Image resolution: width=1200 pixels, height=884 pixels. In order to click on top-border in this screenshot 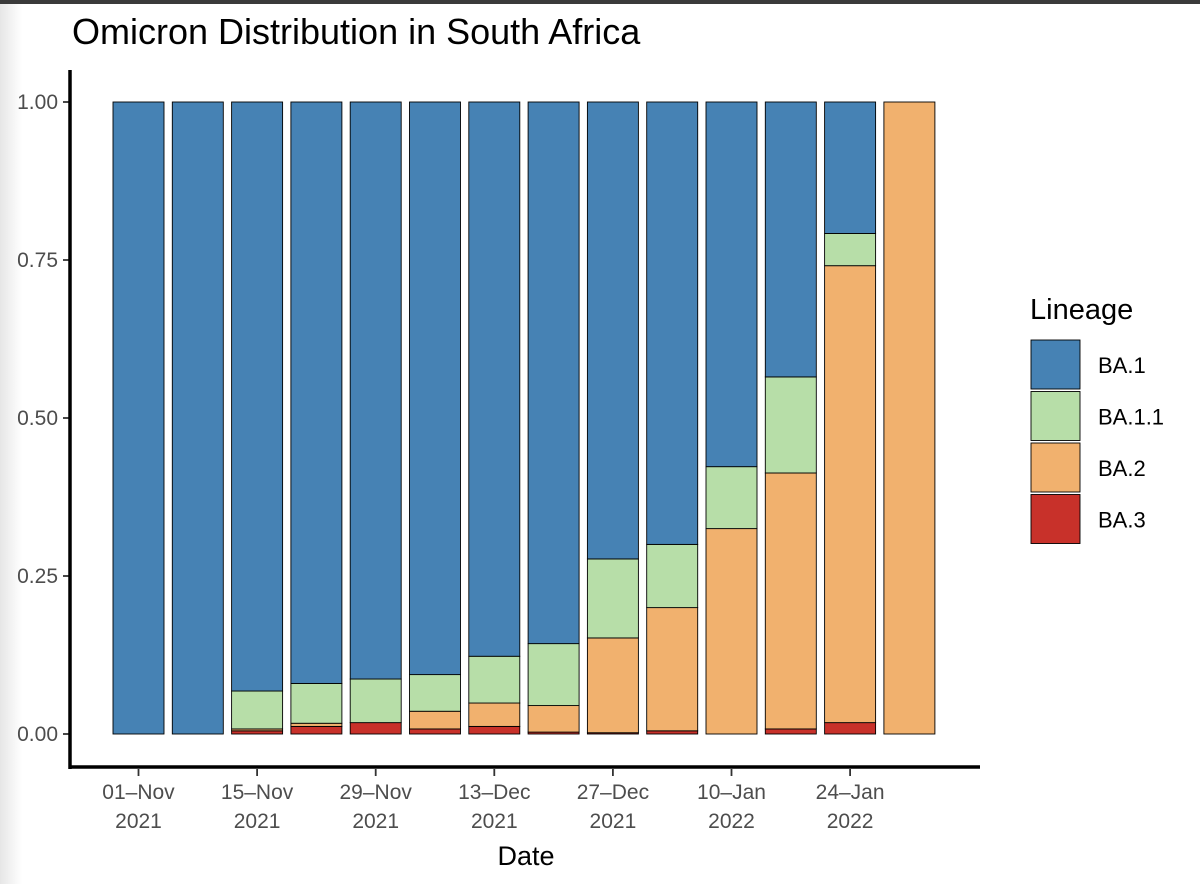, I will do `click(600, 2)`.